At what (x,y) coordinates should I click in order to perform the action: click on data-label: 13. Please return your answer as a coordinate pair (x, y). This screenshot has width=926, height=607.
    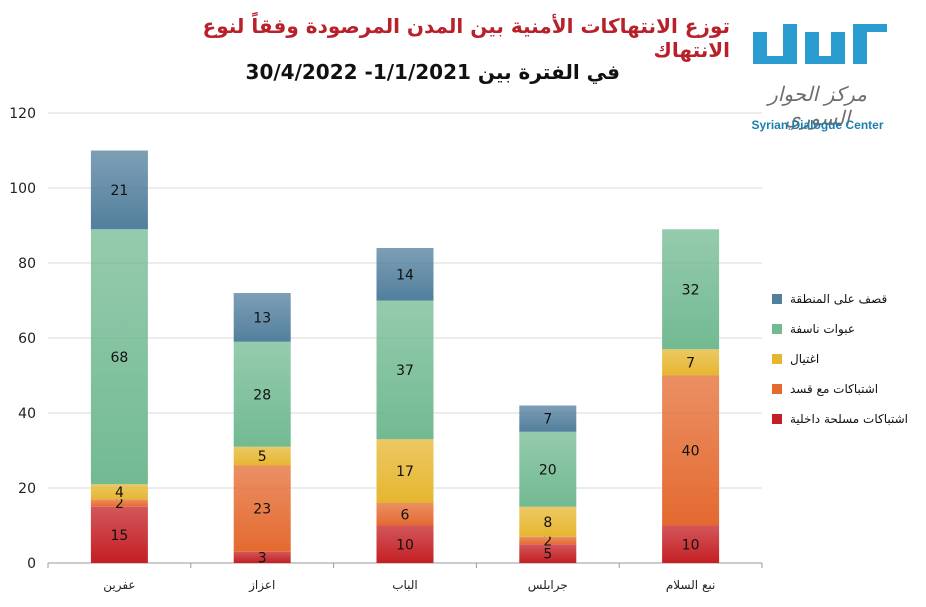
    Looking at the image, I should click on (262, 318).